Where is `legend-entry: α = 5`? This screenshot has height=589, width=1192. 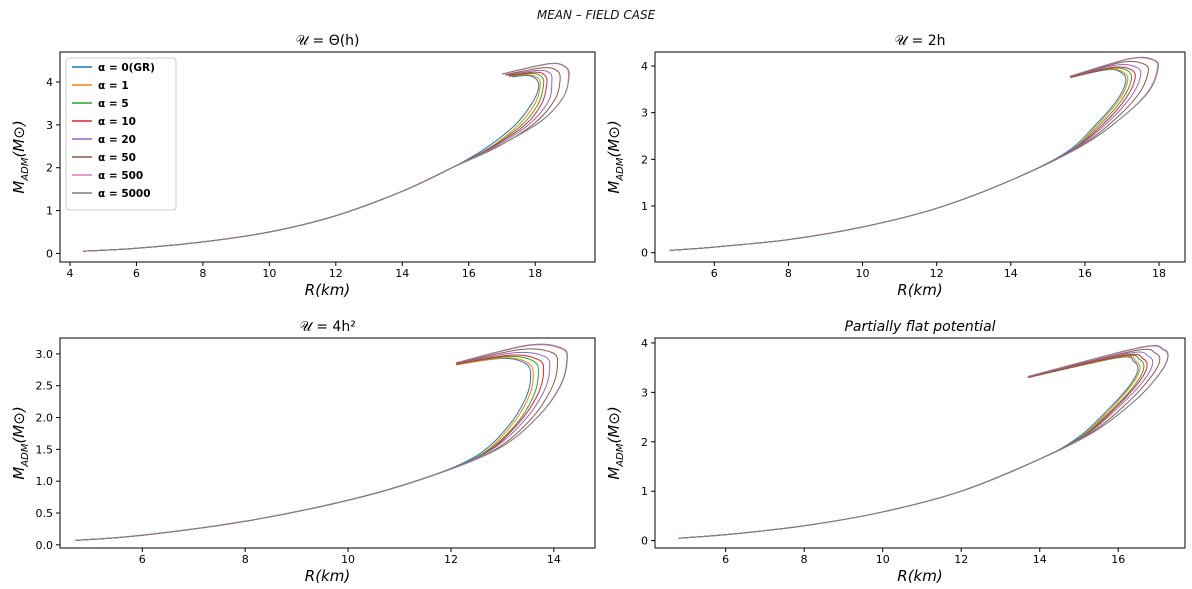
legend-entry: α = 5 is located at coordinates (113, 104).